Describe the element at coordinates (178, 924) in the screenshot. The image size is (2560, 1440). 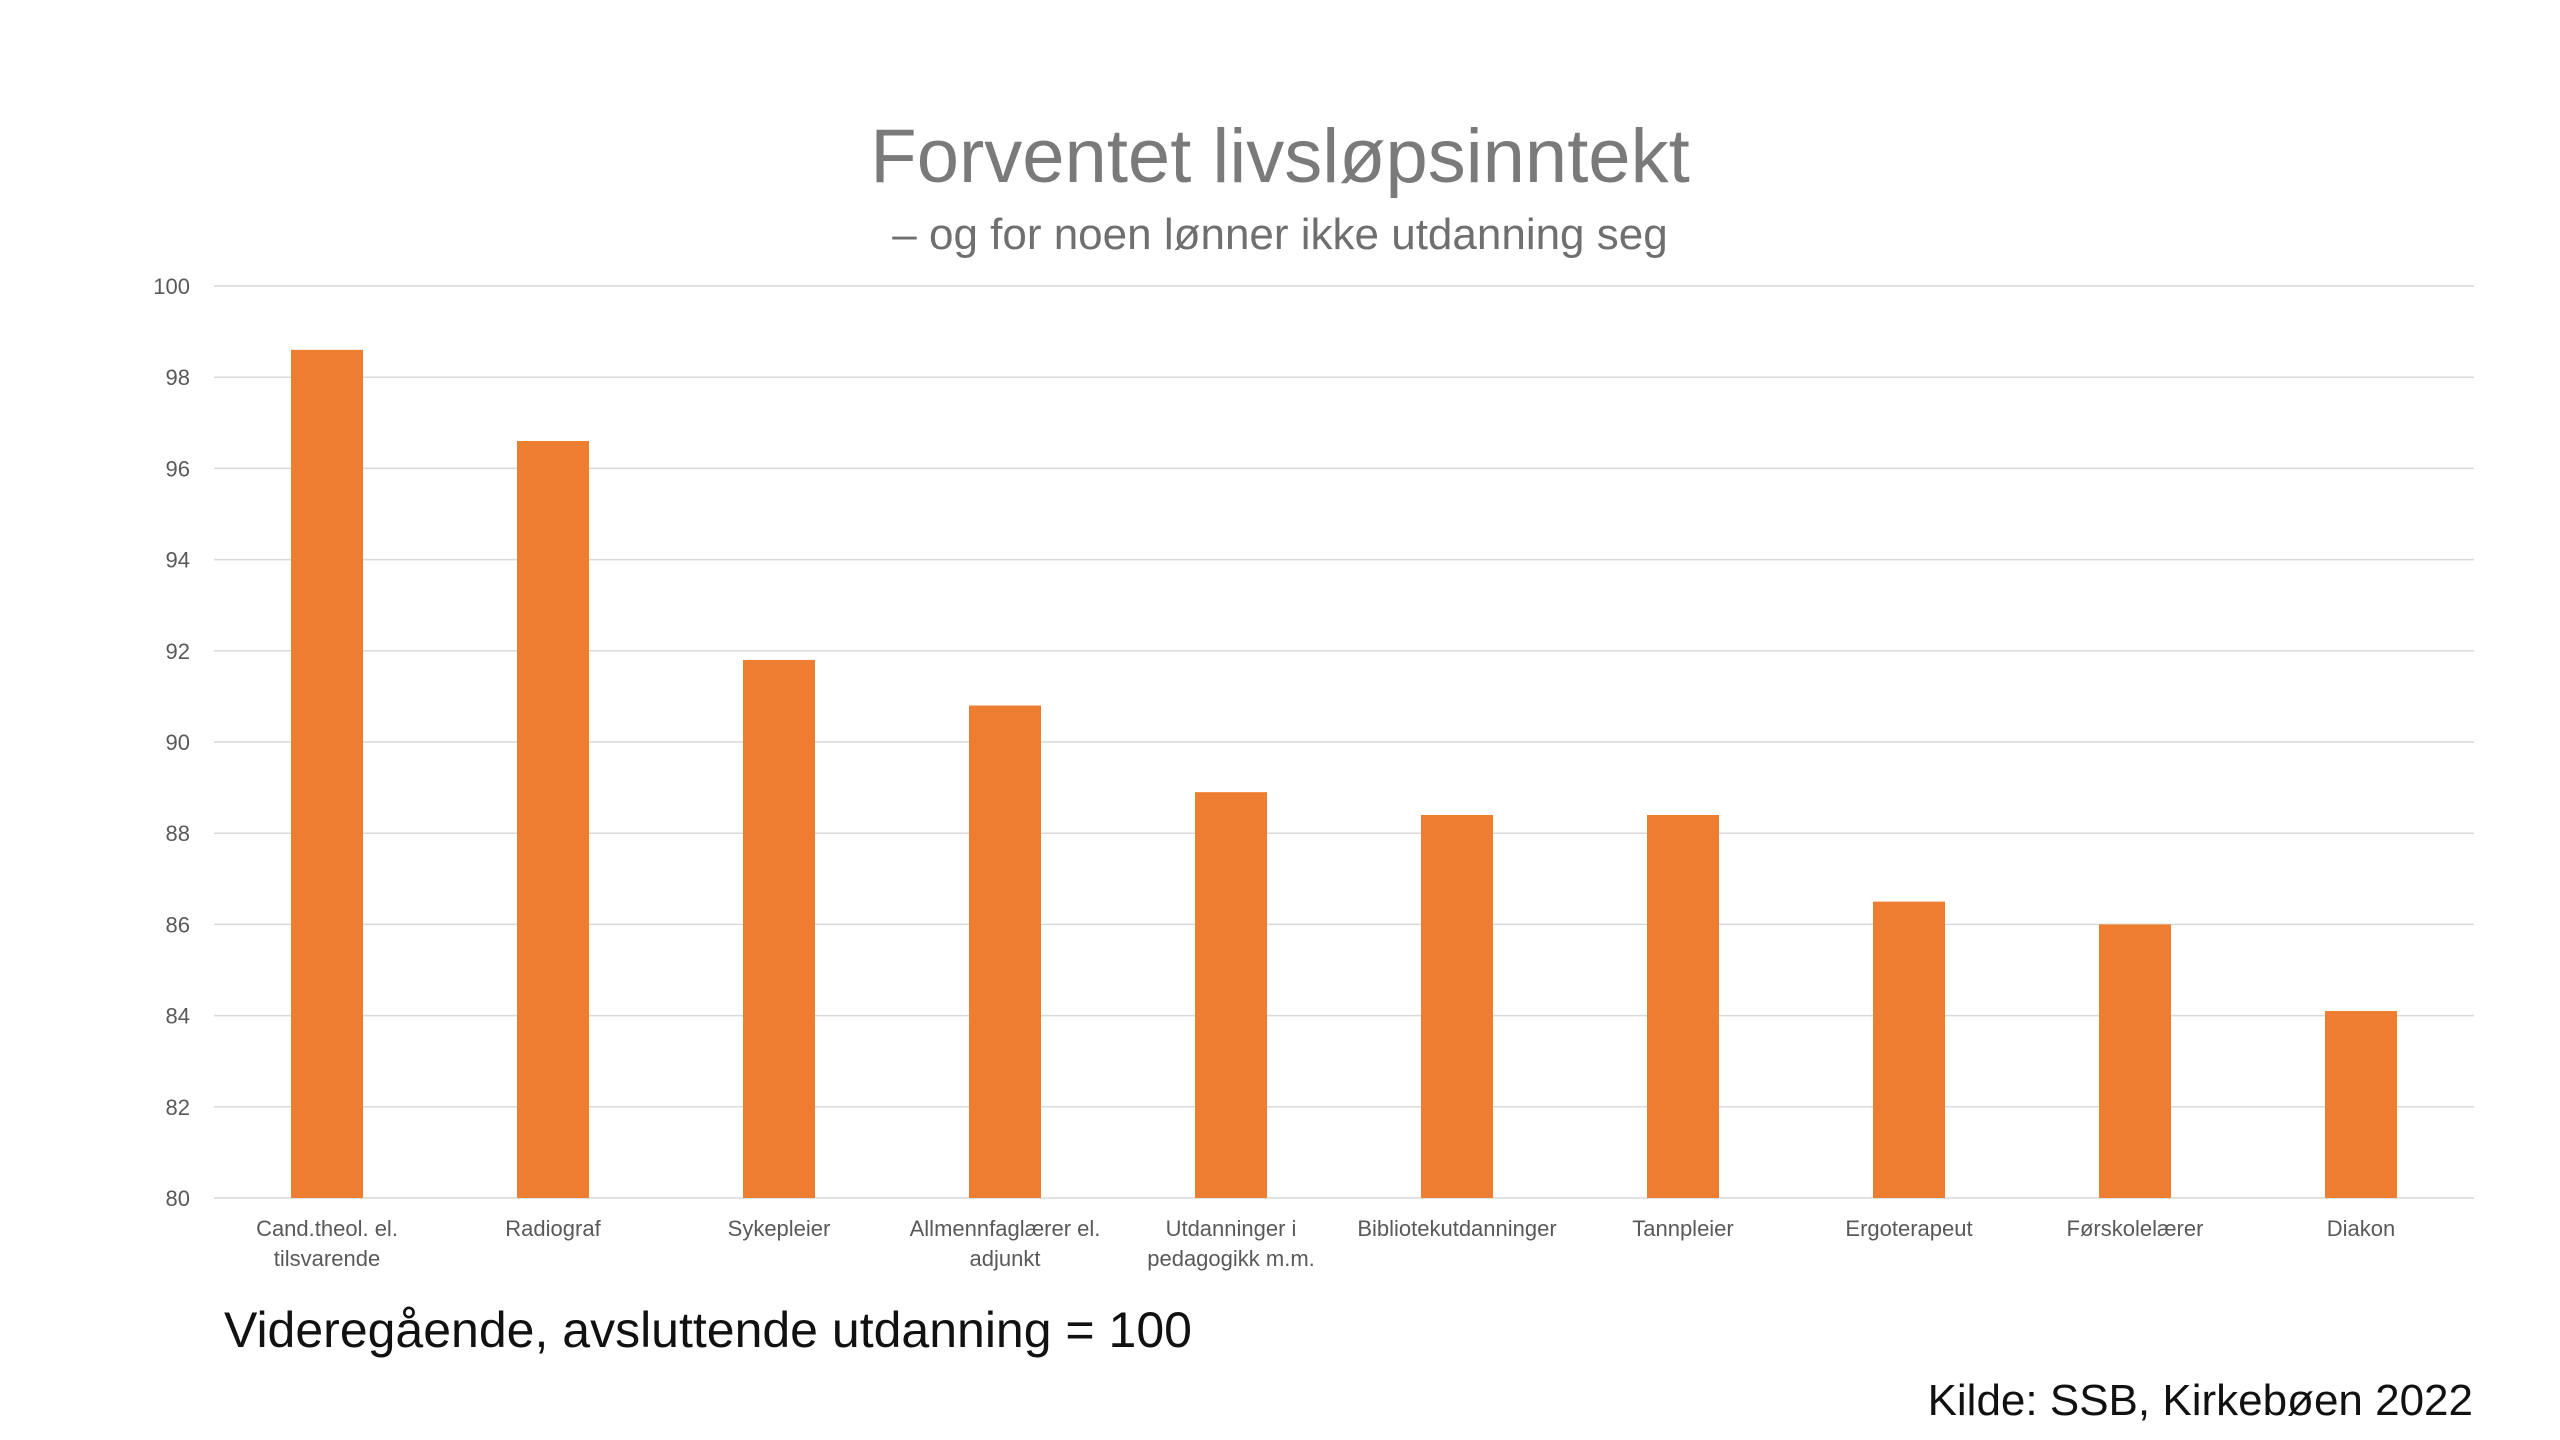
I see `y-tick-label: 86` at that location.